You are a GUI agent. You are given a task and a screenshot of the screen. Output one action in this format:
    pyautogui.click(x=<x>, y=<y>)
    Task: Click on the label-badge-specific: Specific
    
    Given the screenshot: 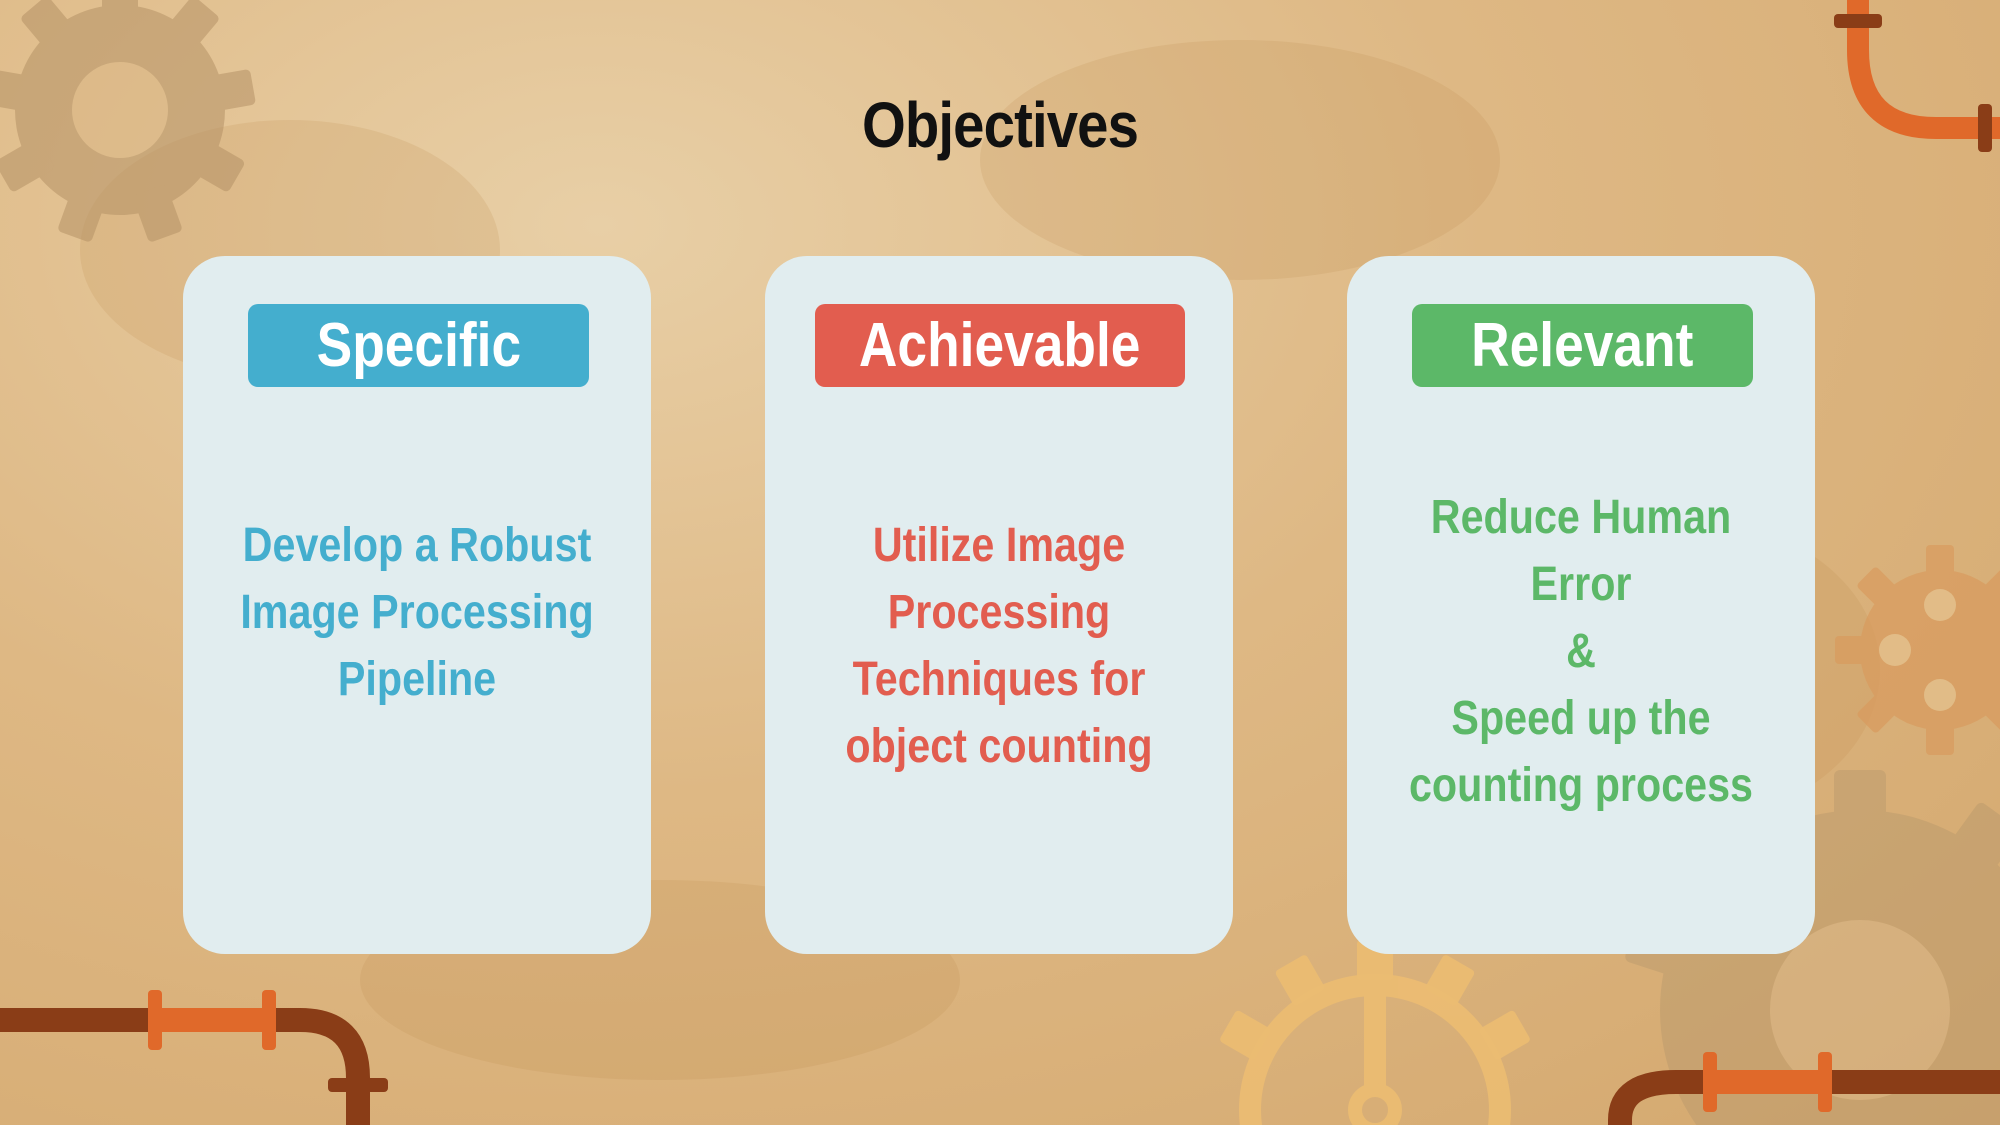 What is the action you would take?
    pyautogui.click(x=418, y=345)
    